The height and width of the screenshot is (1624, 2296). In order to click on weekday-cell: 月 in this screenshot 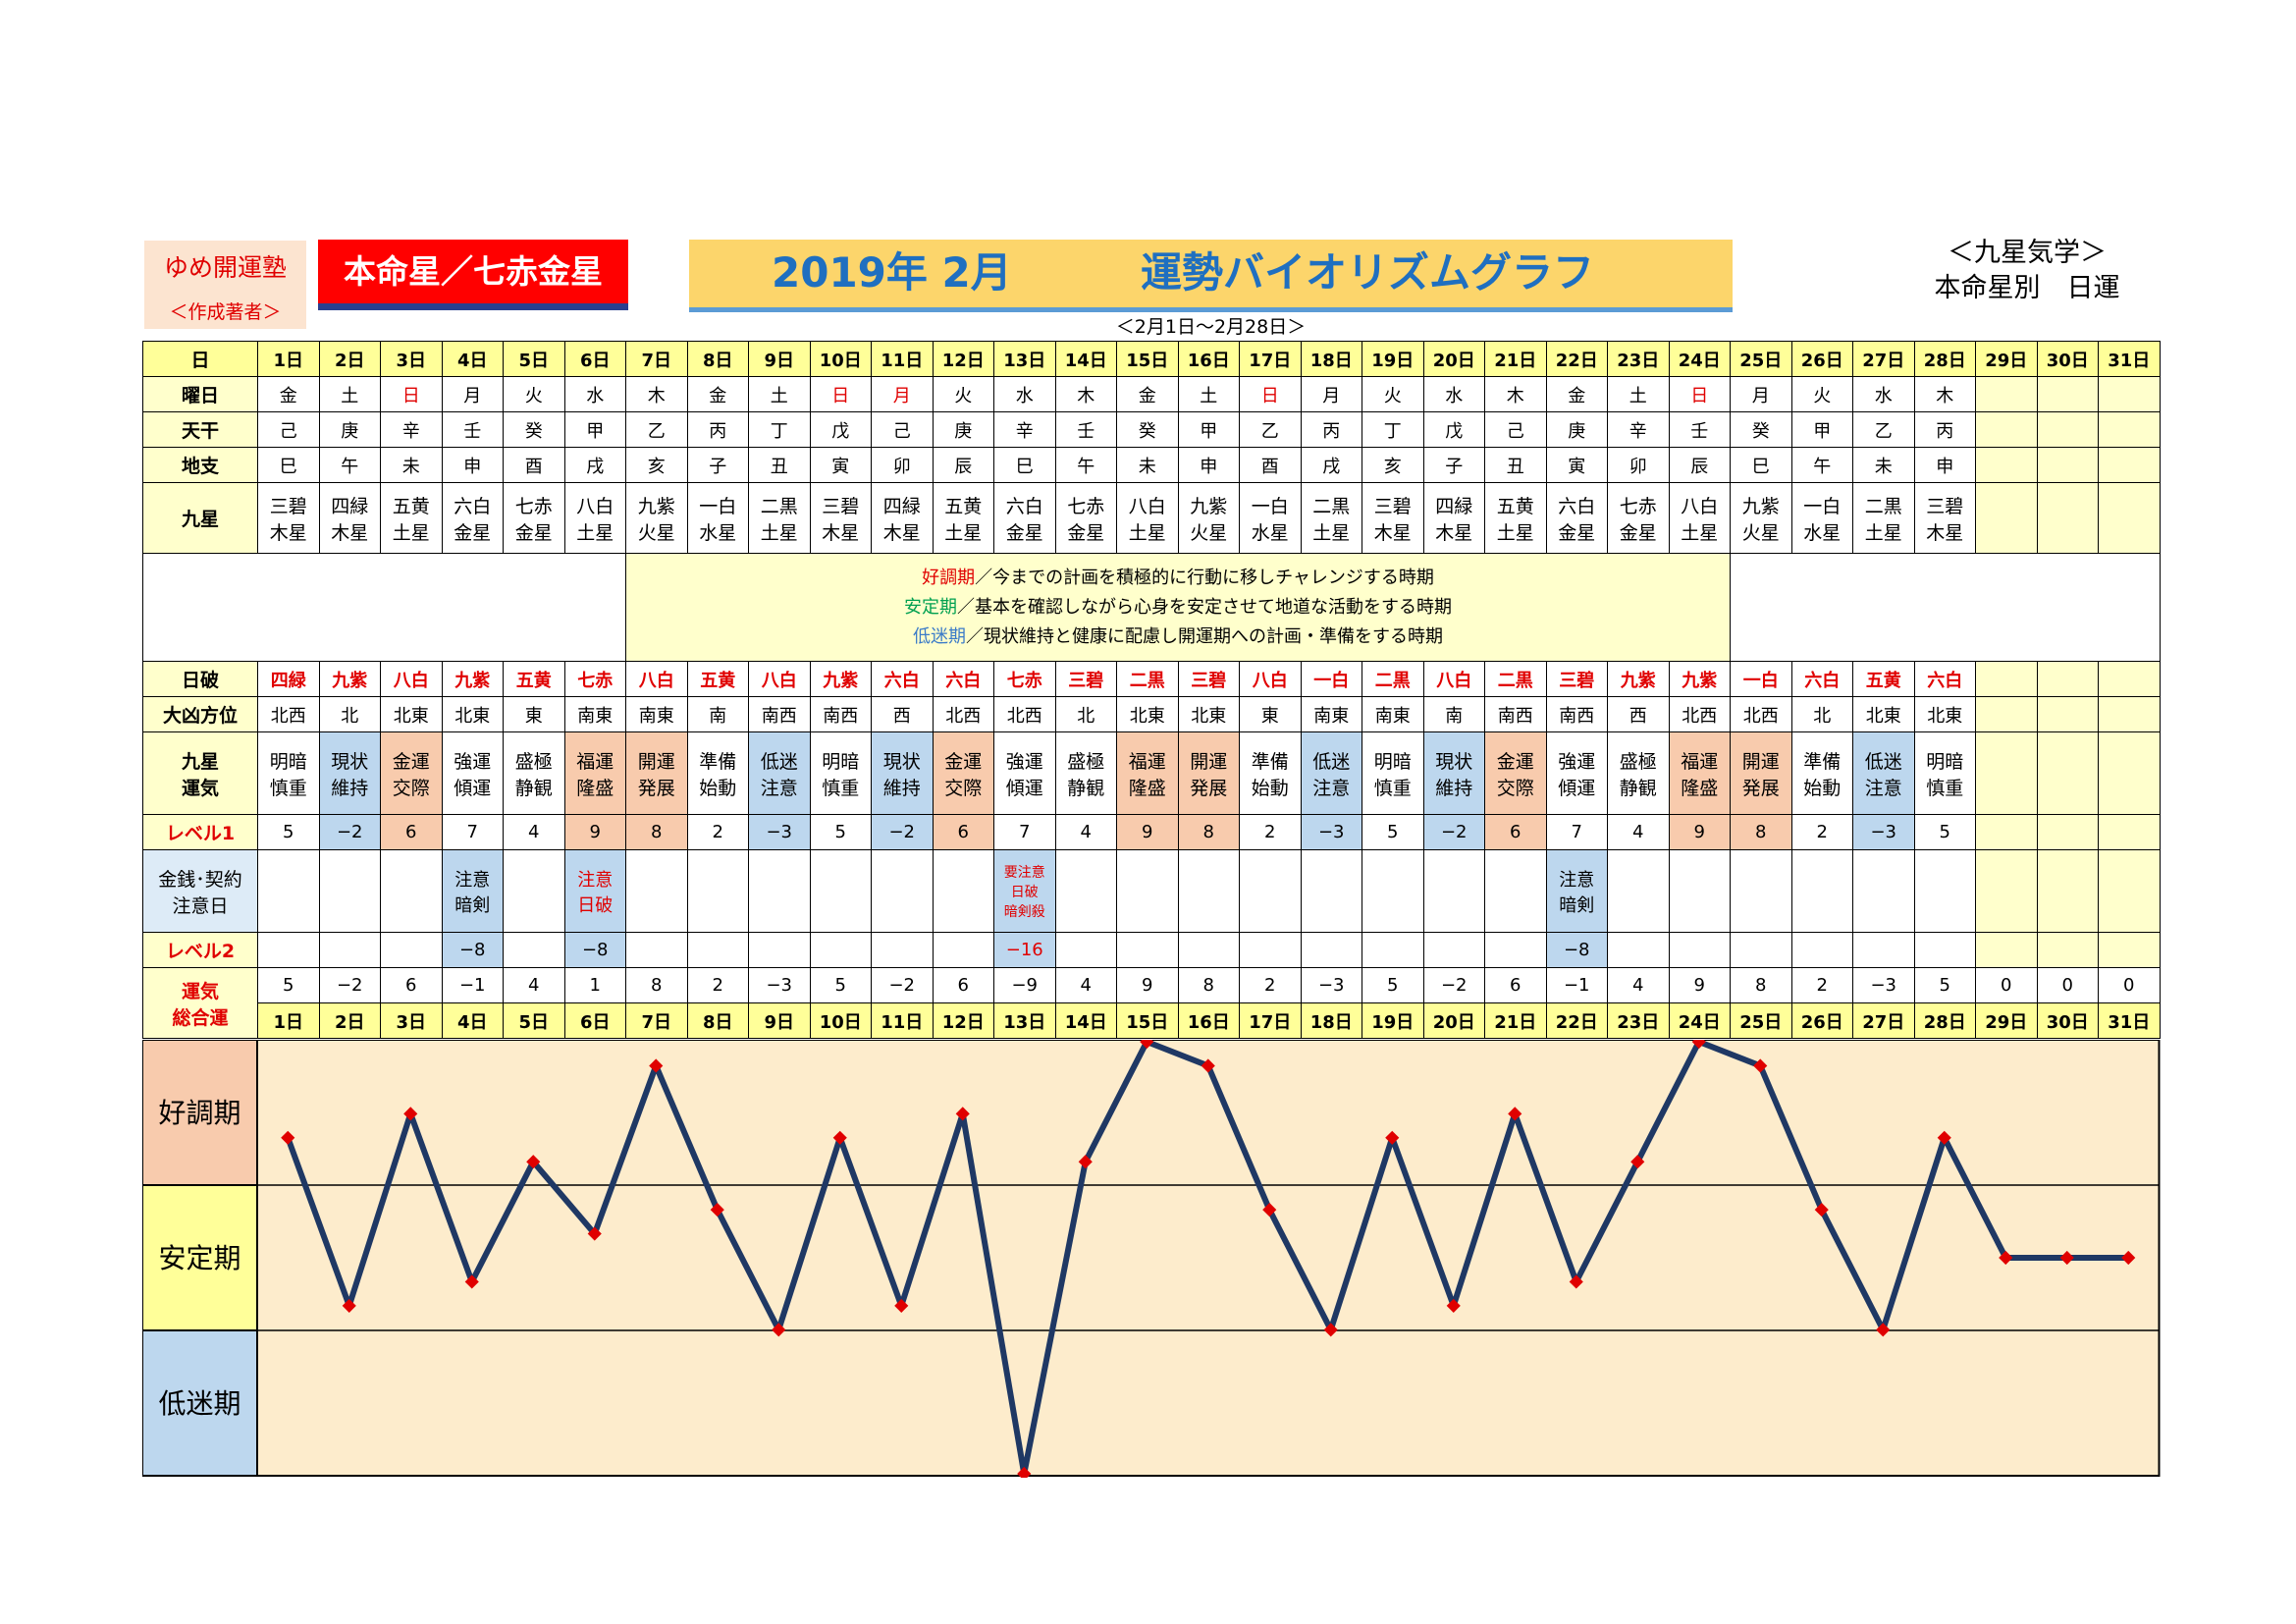, I will do `click(902, 394)`.